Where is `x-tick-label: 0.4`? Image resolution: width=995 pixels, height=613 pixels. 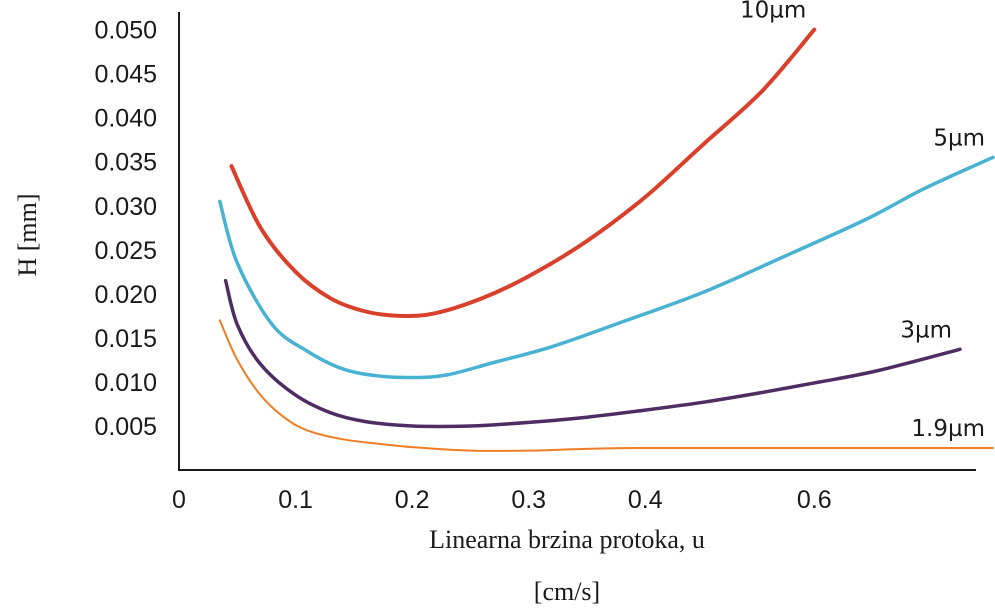 x-tick-label: 0.4 is located at coordinates (645, 500).